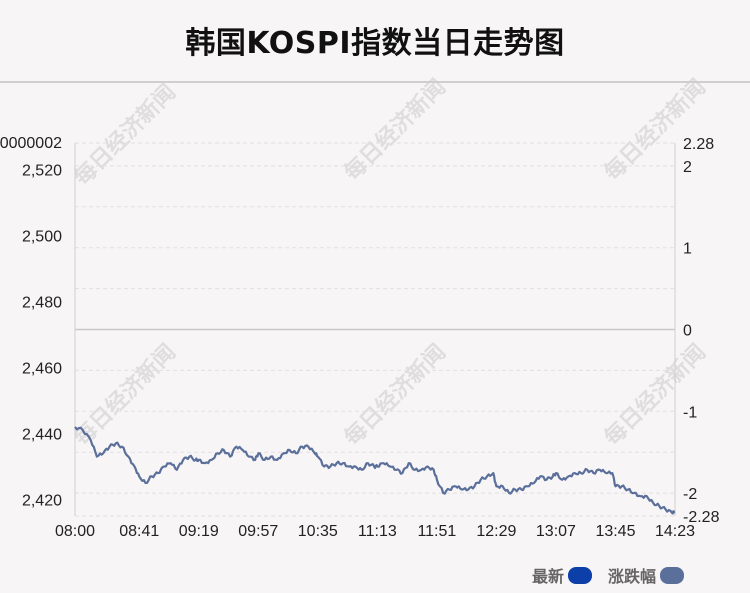 The width and height of the screenshot is (750, 593). I want to click on right-axis-ticks: -2.28 -2 -1 0 1 2 2.28, so click(701, 331).